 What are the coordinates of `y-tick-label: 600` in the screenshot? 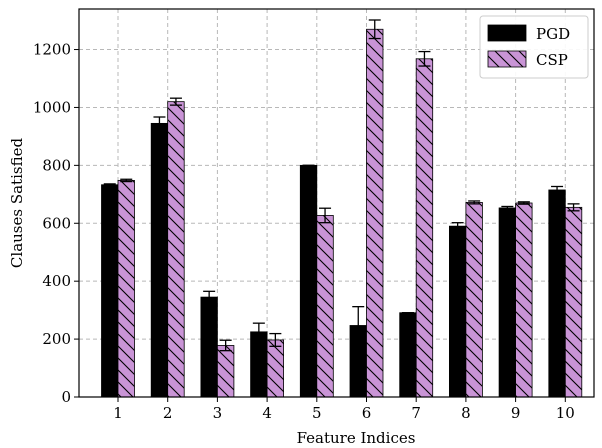 It's located at (56, 223).